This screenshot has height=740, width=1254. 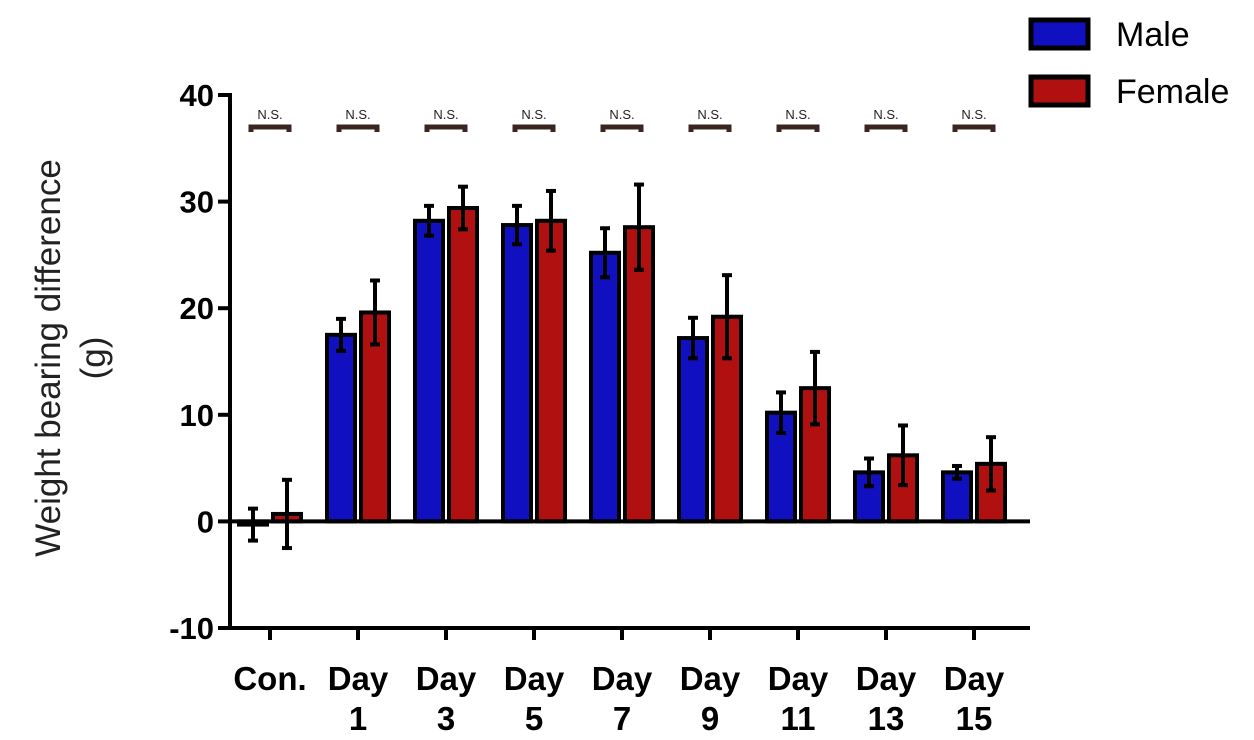 I want to click on significance-label-2: N.S., so click(x=445, y=114).